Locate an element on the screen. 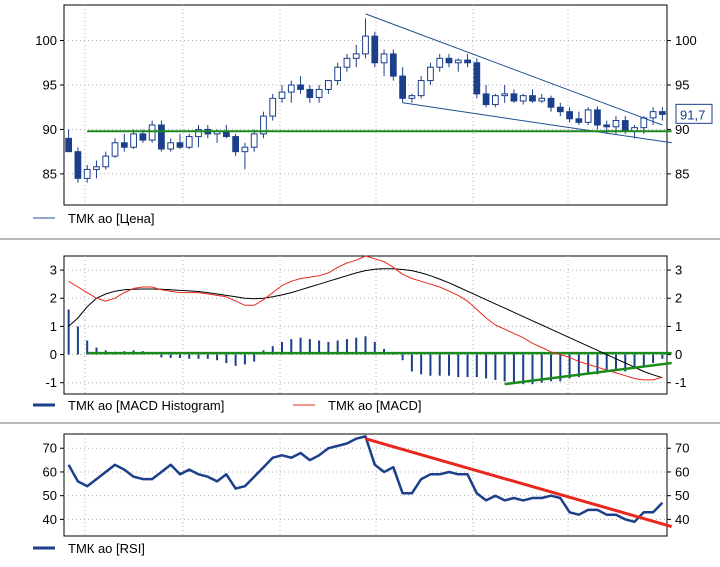 This screenshot has height=567, width=720. y-tick-label-left: 2 is located at coordinates (53, 298).